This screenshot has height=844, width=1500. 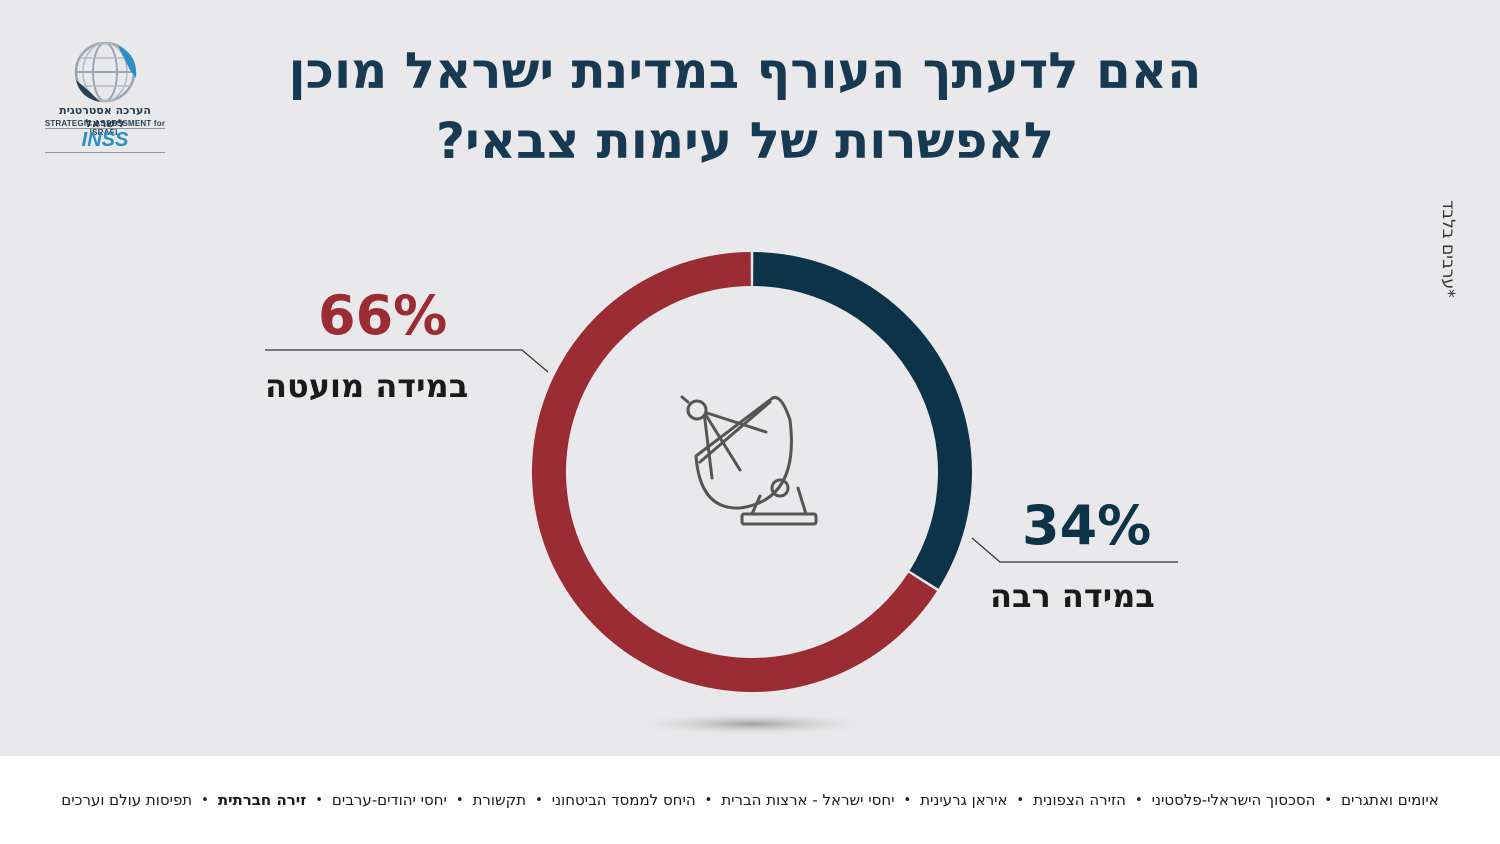 I want to click on category-label-low: במידה מועטה, so click(x=367, y=386).